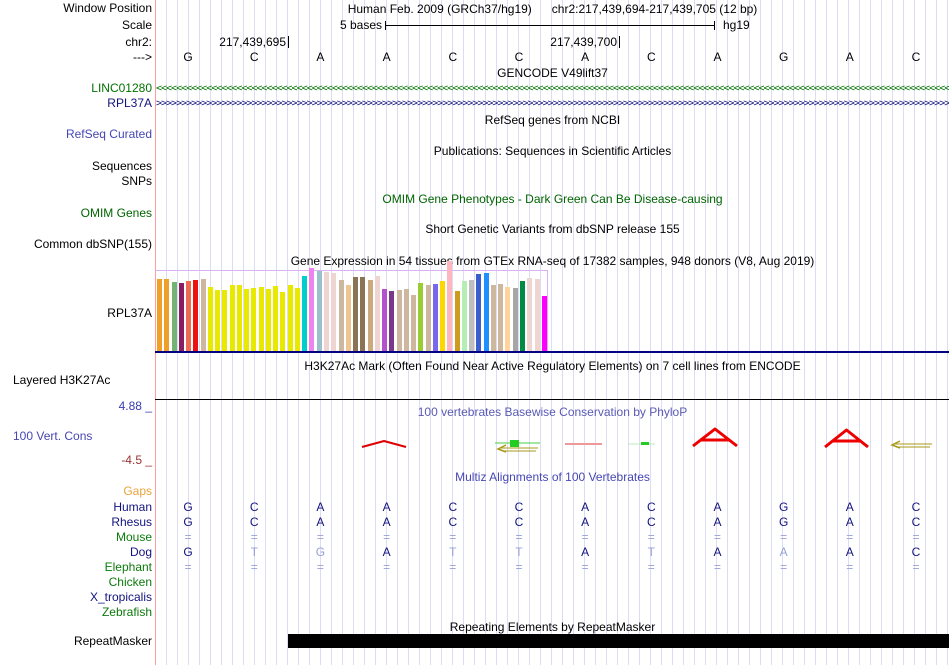 The width and height of the screenshot is (950, 665). Describe the element at coordinates (552, 399) in the screenshot. I see `h3k27ac-baseline` at that location.